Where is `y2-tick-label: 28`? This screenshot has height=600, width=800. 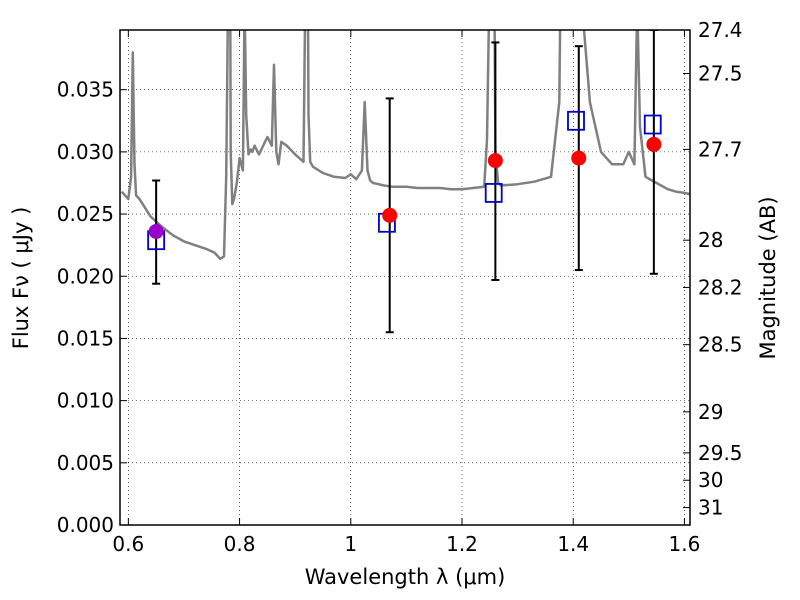 y2-tick-label: 28 is located at coordinates (710, 240).